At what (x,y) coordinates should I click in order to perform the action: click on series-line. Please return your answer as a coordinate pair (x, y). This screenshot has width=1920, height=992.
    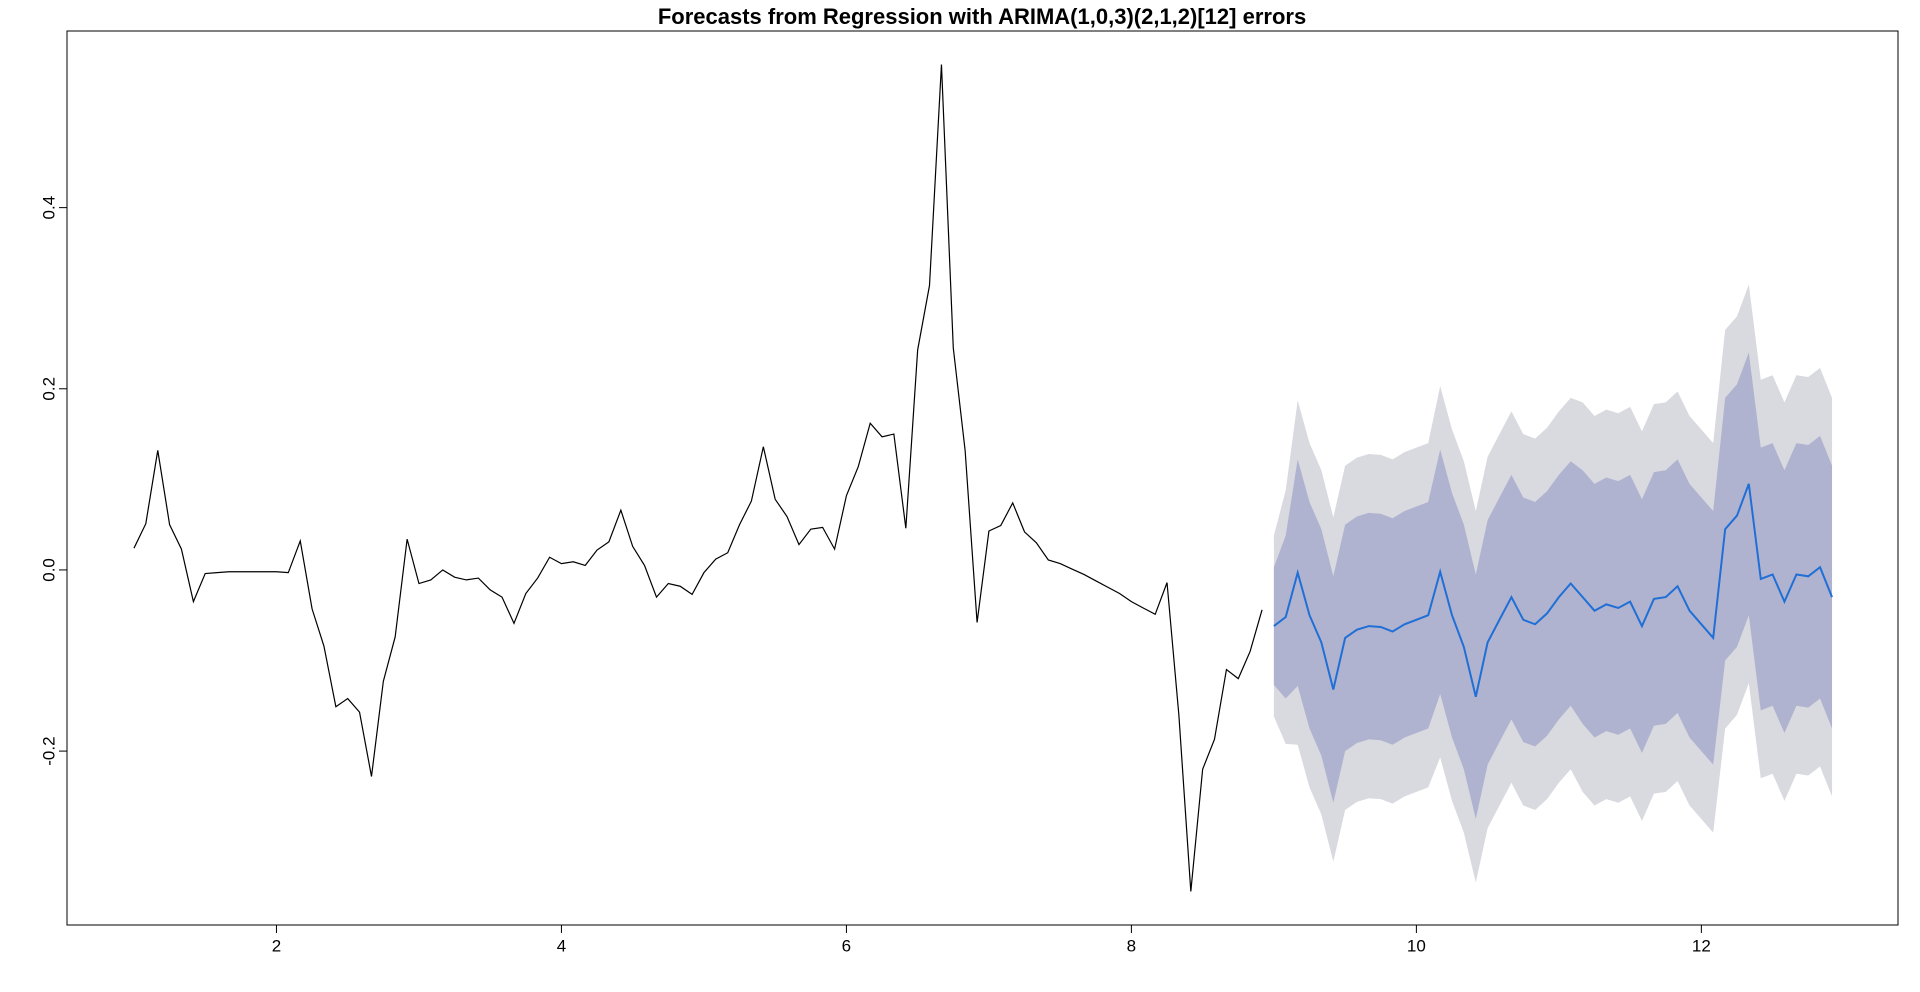
    Looking at the image, I should click on (1553, 590).